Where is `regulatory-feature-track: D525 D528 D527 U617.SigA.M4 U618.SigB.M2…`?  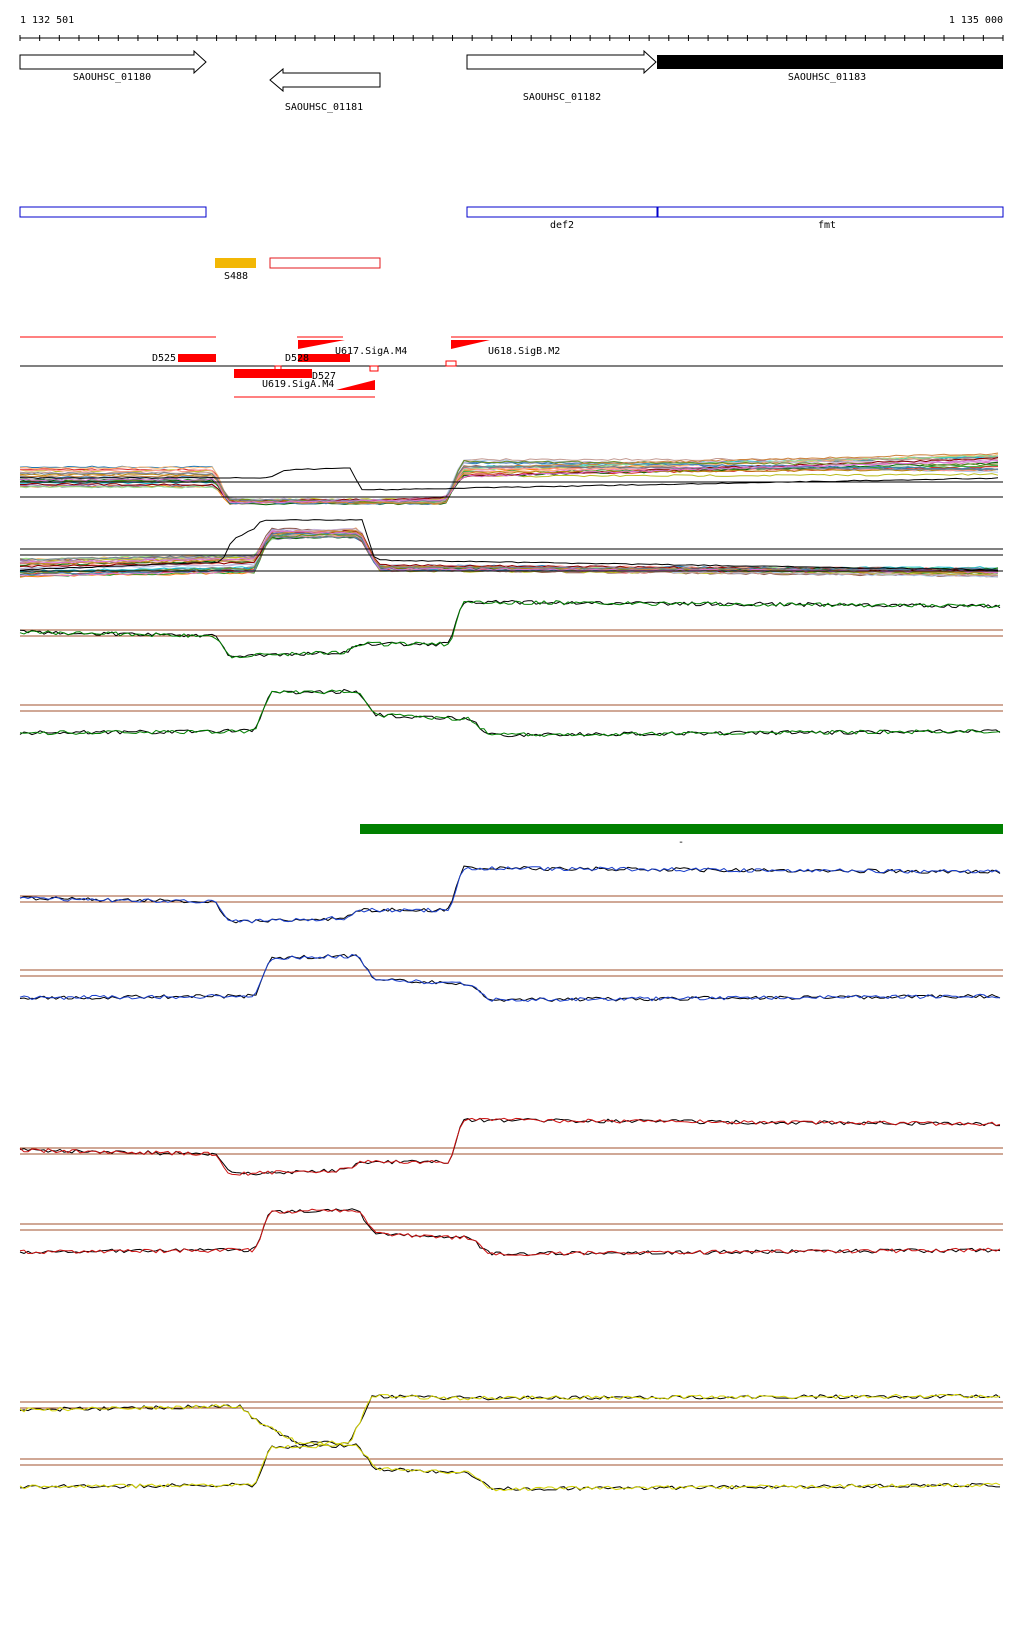 regulatory-feature-track: D525 D528 D527 U617.SigA.M4 U618.SigB.M2… is located at coordinates (511, 367).